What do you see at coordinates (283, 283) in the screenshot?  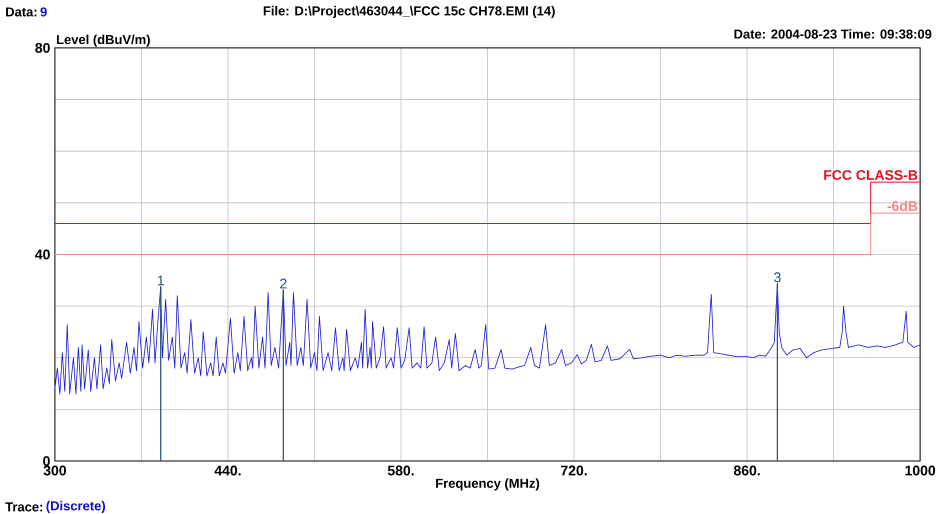 I see `annotation: 2` at bounding box center [283, 283].